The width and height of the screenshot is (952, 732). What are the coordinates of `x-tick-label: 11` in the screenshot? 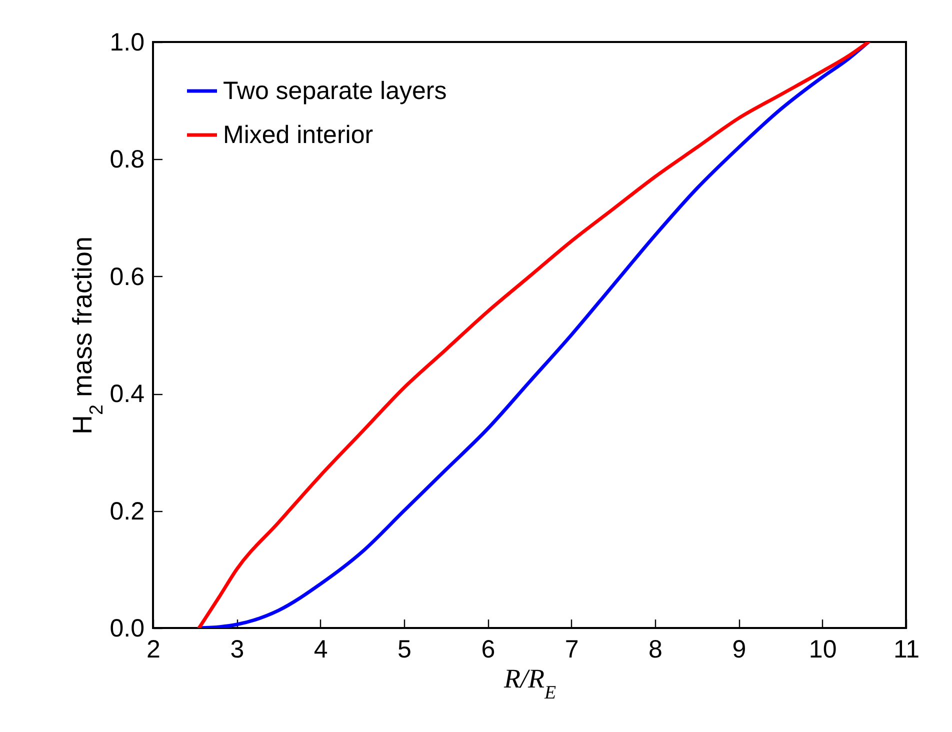 It's located at (907, 650).